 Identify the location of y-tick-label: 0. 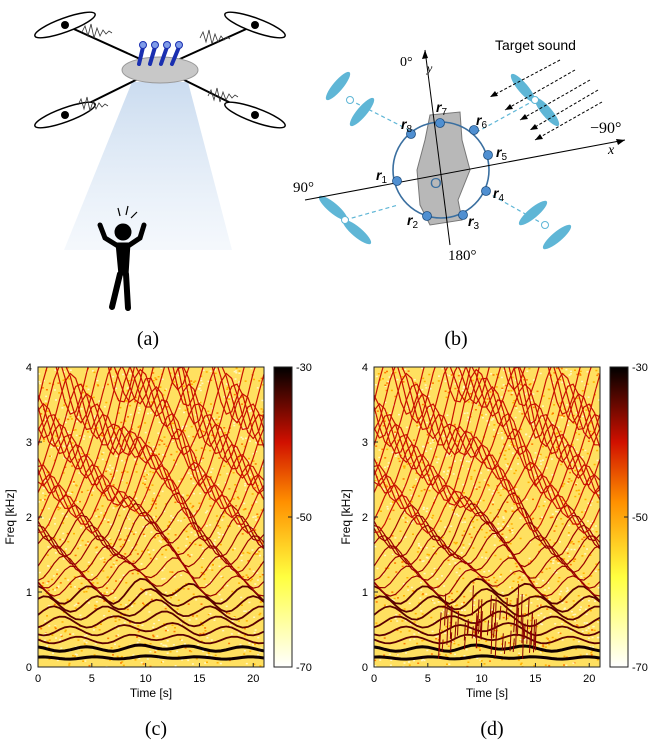
(29, 668).